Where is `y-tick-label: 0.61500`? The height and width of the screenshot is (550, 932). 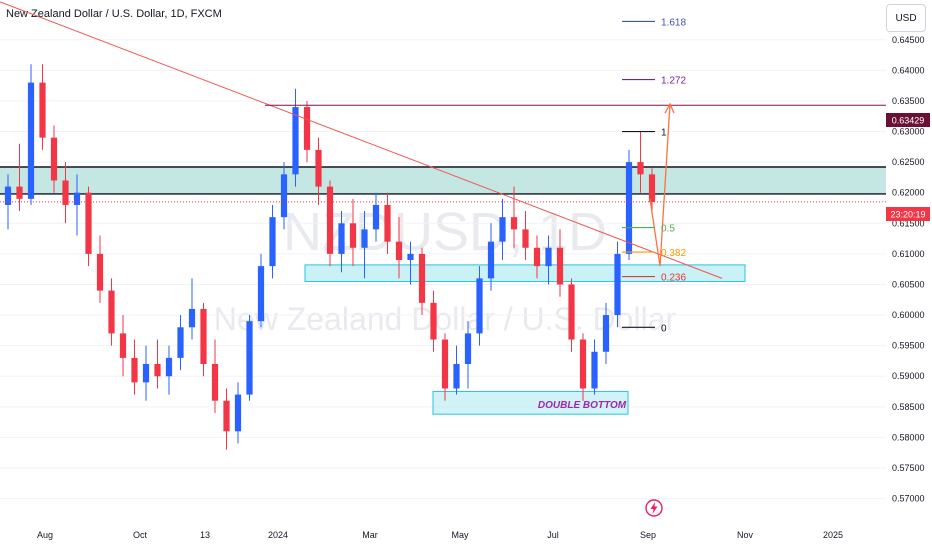 y-tick-label: 0.61500 is located at coordinates (908, 223).